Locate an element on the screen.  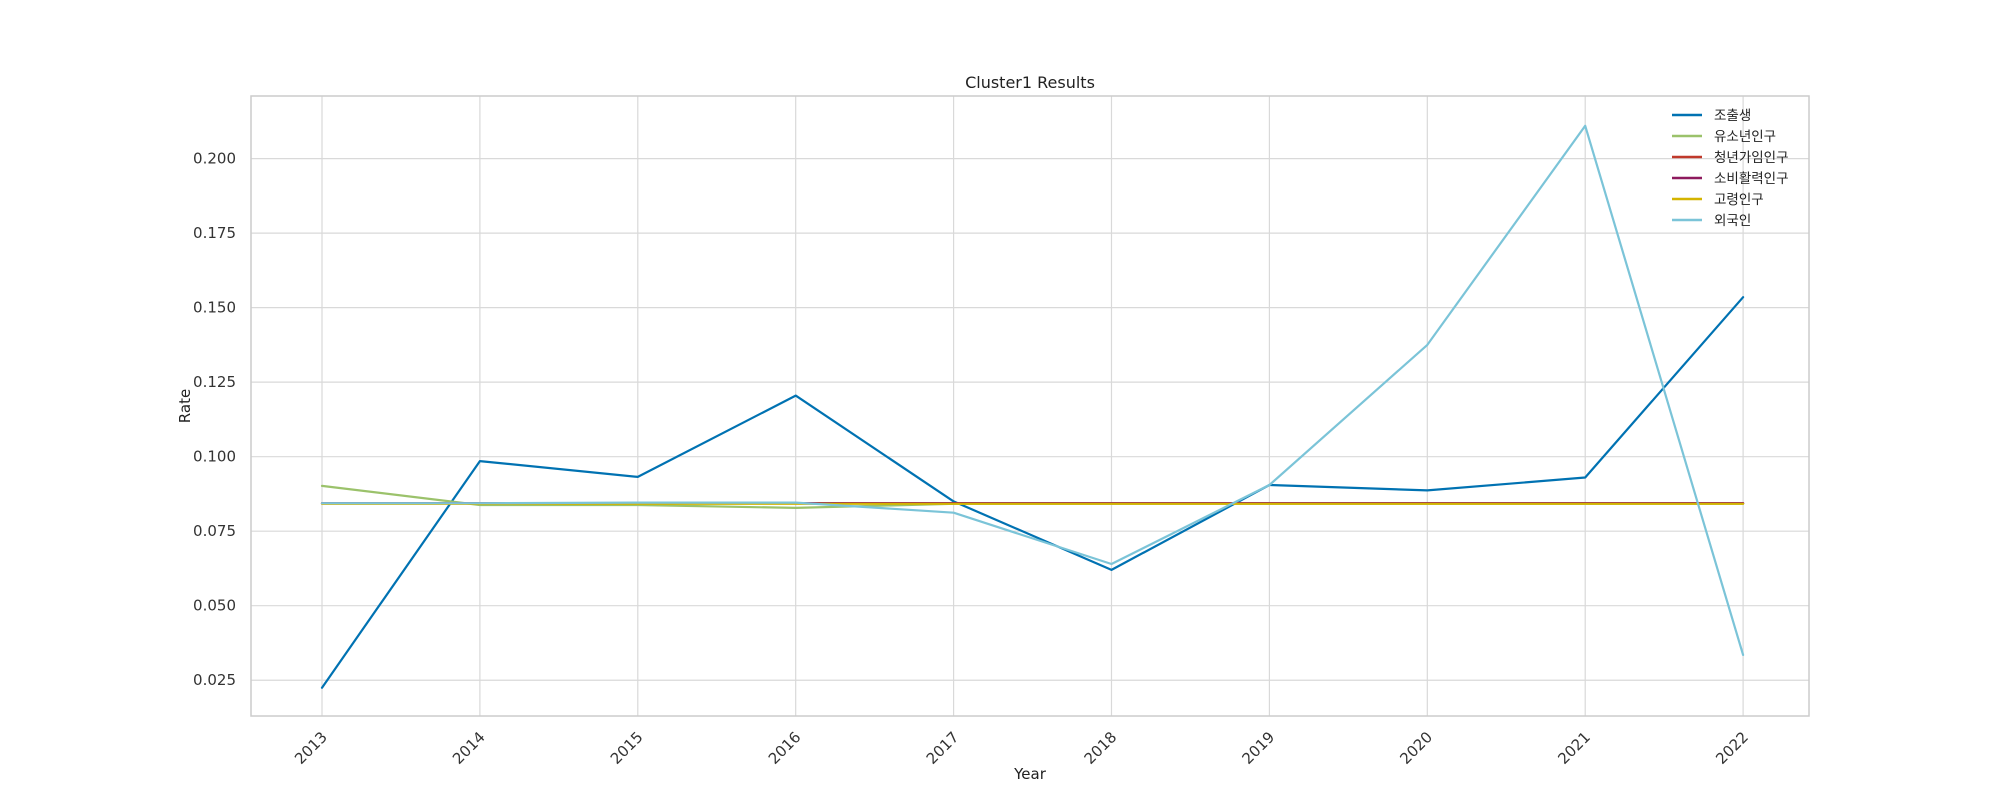
legend-label-3: 소비활력인구 is located at coordinates (1751, 179).